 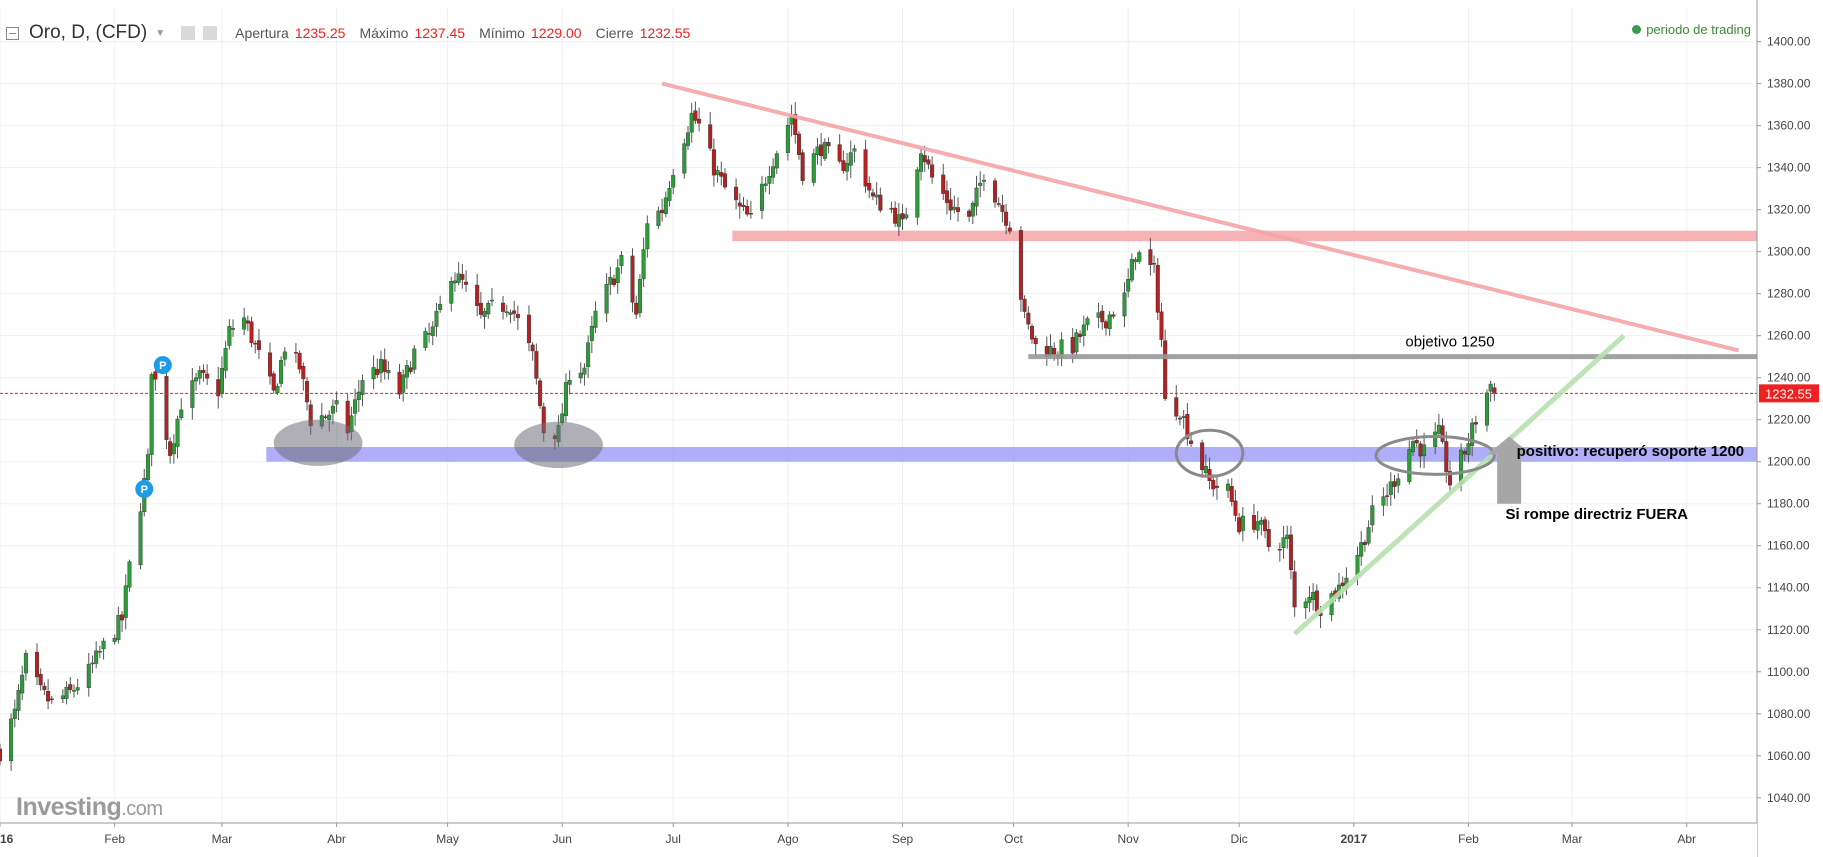 I want to click on time-tick-label: Oct, so click(x=1013, y=839).